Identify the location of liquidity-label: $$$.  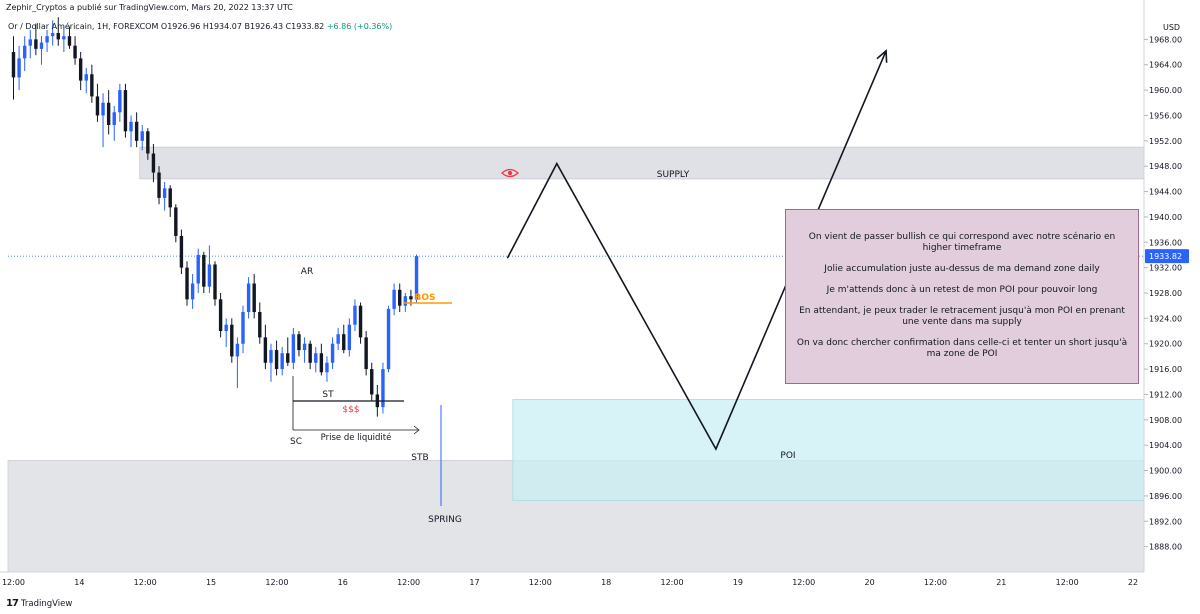
(350, 410).